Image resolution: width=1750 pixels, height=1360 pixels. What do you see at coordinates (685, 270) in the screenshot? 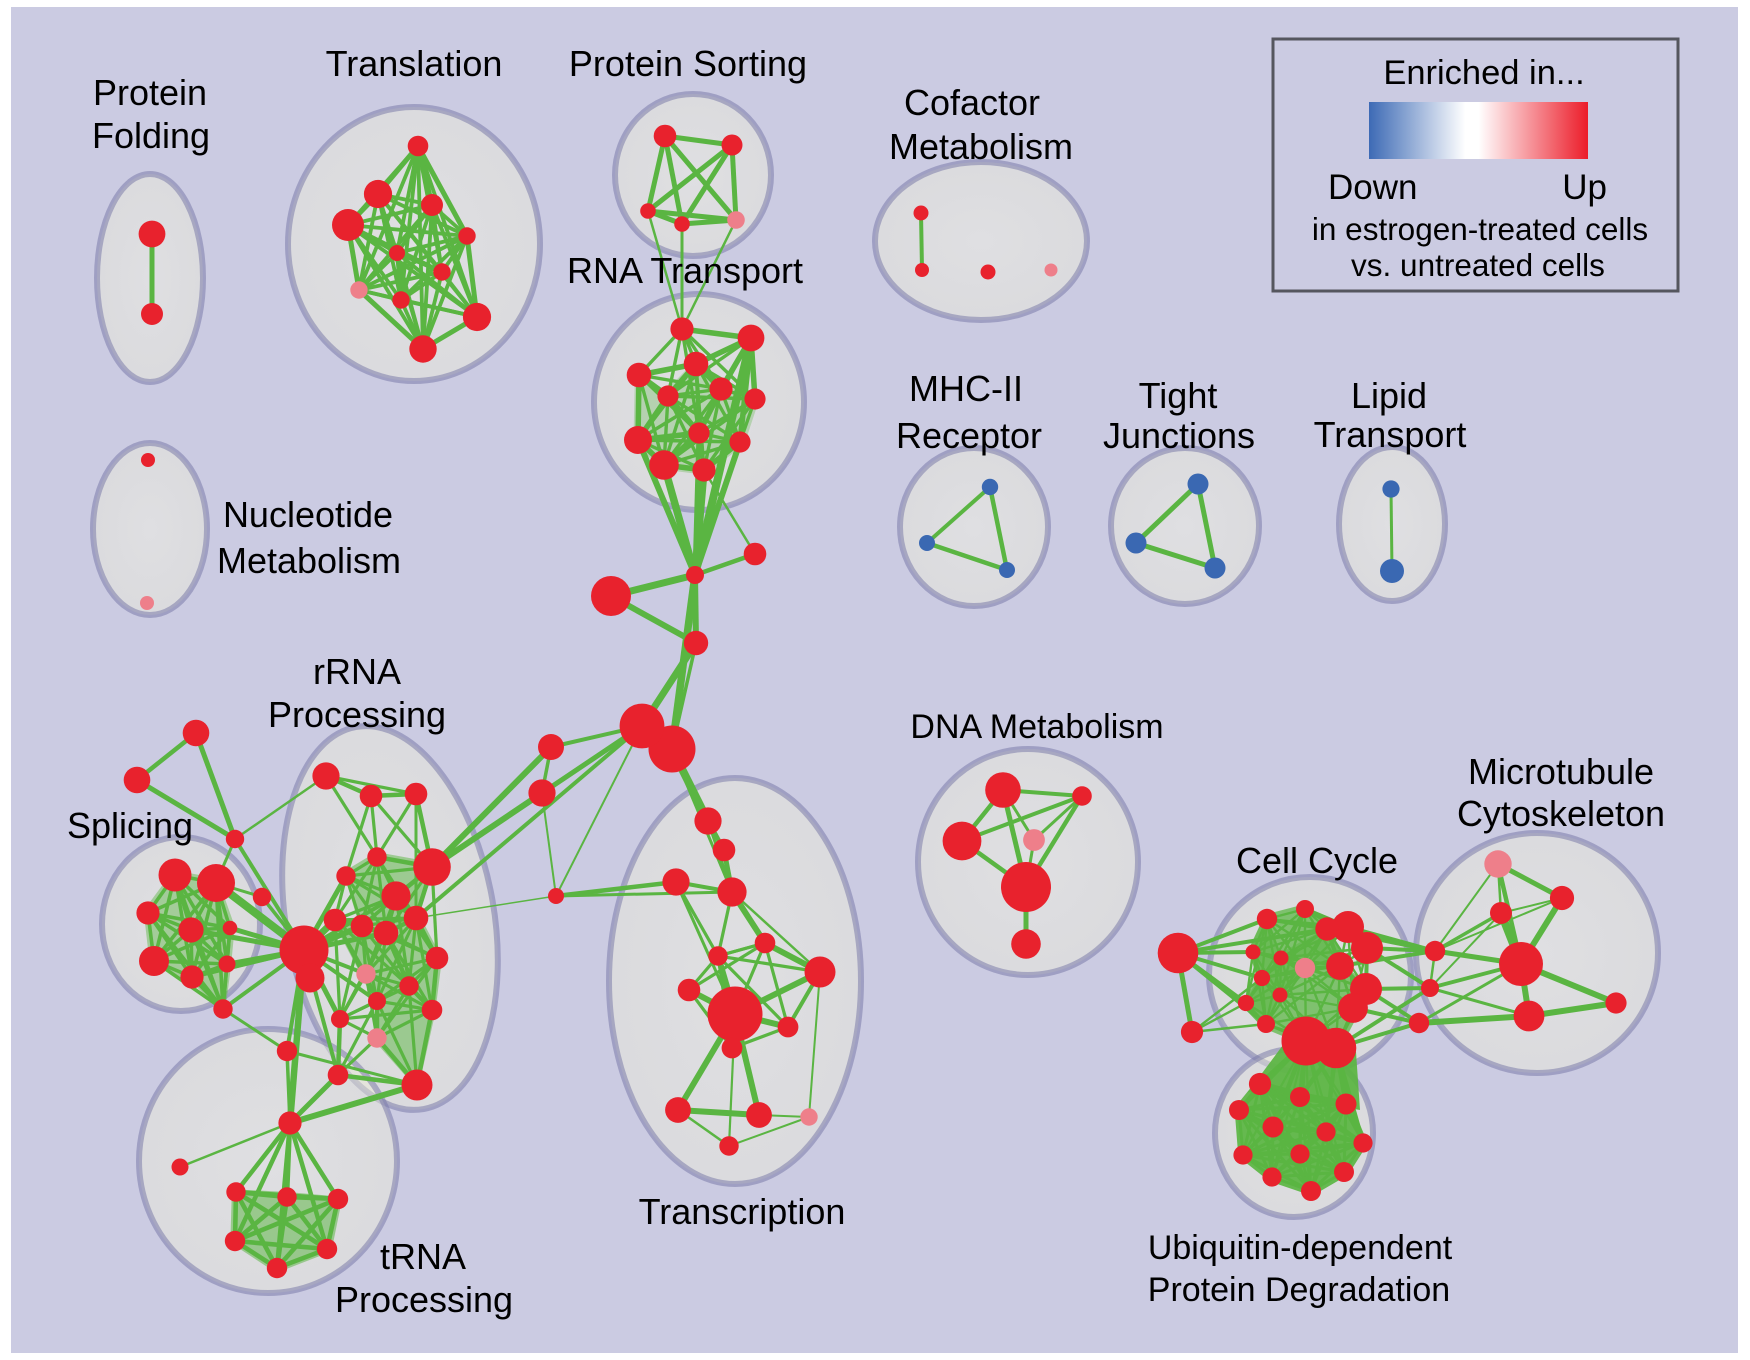
I see `svg-text: RNA Transport` at bounding box center [685, 270].